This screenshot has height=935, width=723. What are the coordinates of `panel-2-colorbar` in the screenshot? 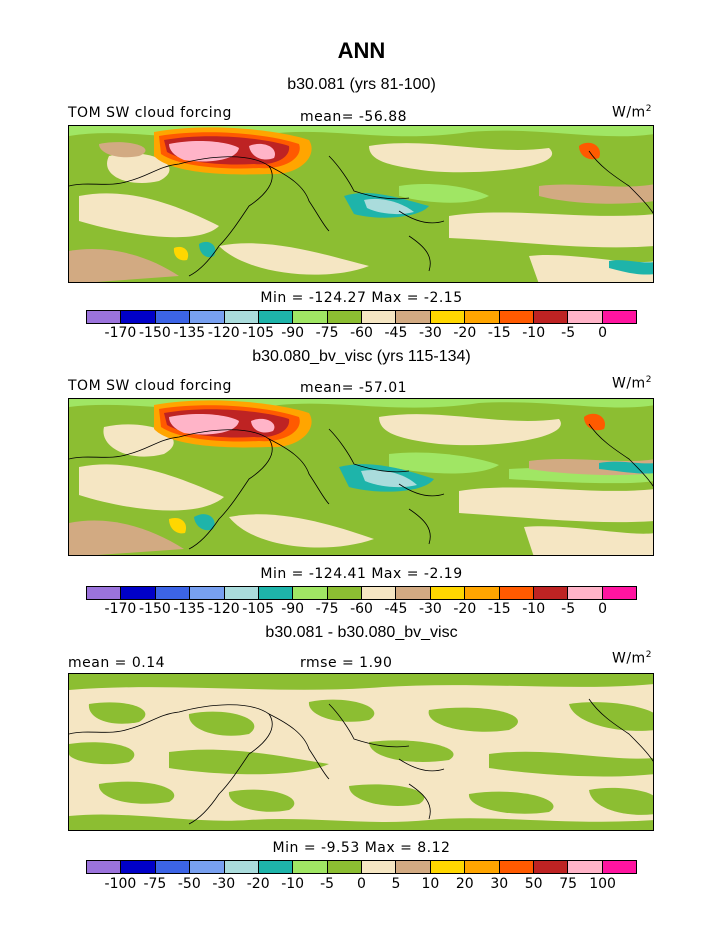 It's located at (361, 593).